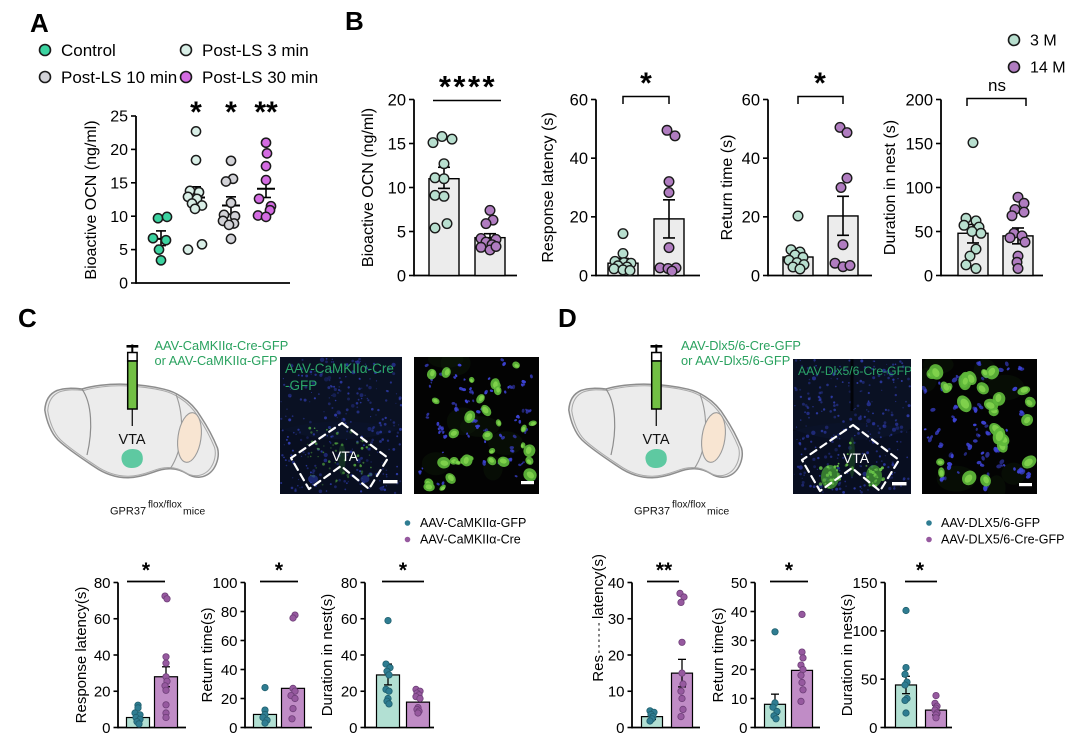  Describe the element at coordinates (890, 187) in the screenshot. I see `svg-text: Duration in nest (s)` at that location.